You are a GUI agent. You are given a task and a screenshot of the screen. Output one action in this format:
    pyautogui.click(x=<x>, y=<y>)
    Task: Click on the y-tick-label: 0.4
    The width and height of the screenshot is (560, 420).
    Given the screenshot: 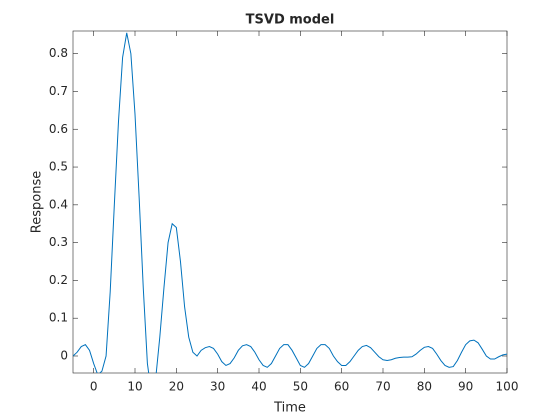 What is the action you would take?
    pyautogui.click(x=58, y=204)
    